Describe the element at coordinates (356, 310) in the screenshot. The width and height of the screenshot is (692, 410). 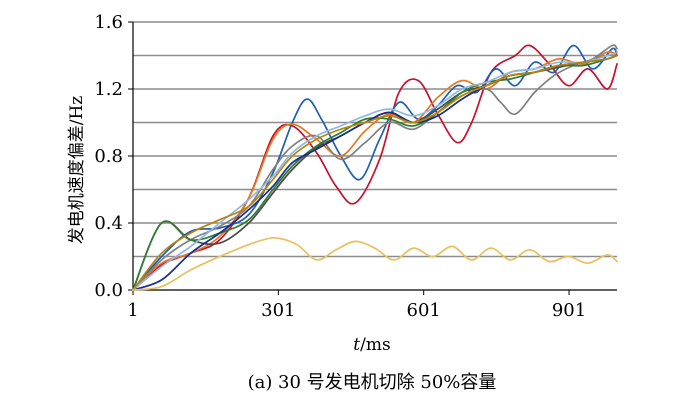
I see `x-tick-labels: 1 301 601 901` at that location.